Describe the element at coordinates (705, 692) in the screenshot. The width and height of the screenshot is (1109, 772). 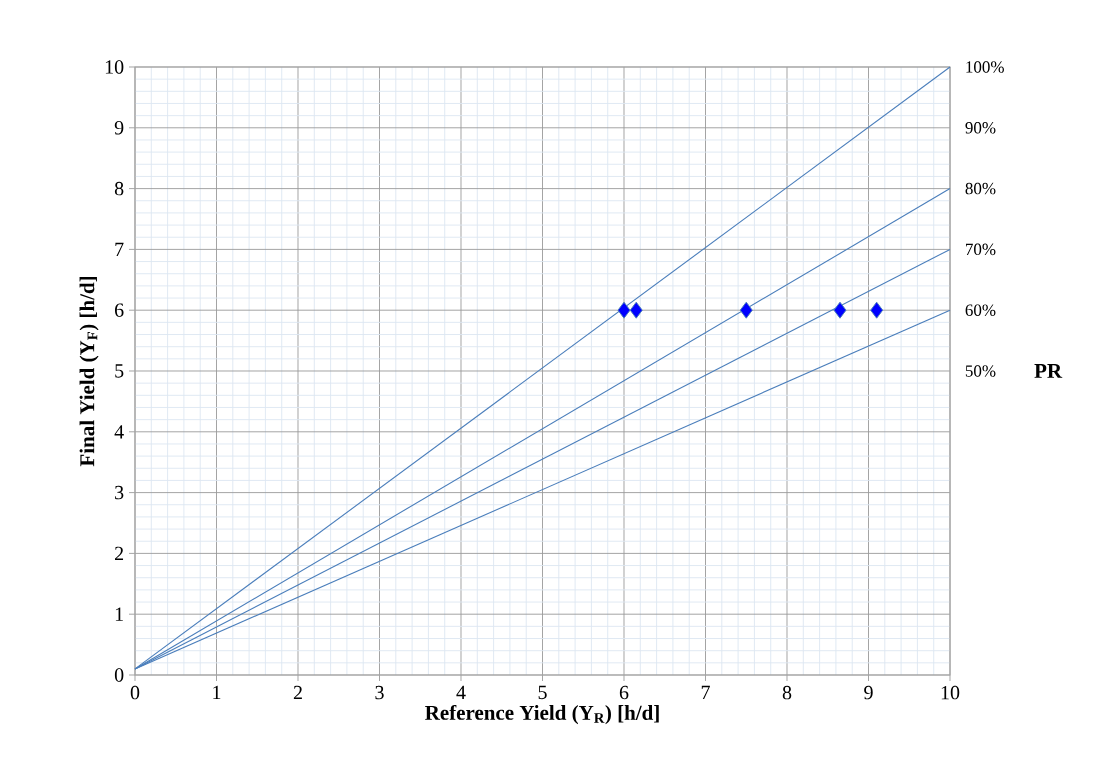
I see `x-tick-label: 7` at that location.